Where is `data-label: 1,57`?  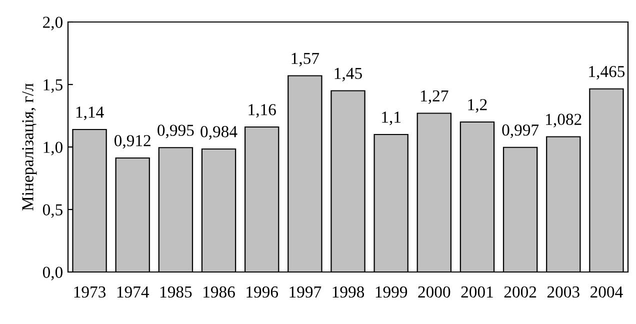
data-label: 1,57 is located at coordinates (306, 59).